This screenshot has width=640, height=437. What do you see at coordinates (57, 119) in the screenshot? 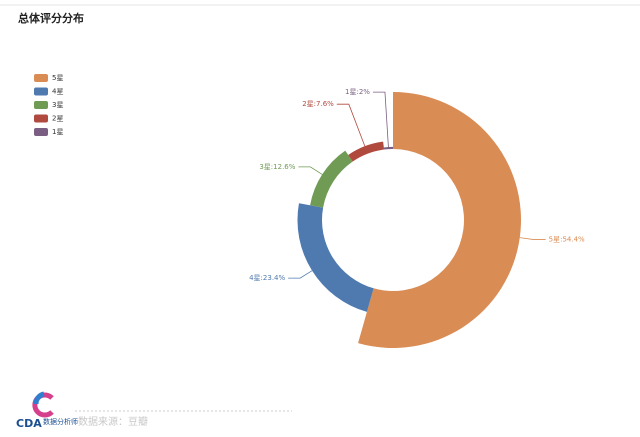
I see `legend-label: 2星` at bounding box center [57, 119].